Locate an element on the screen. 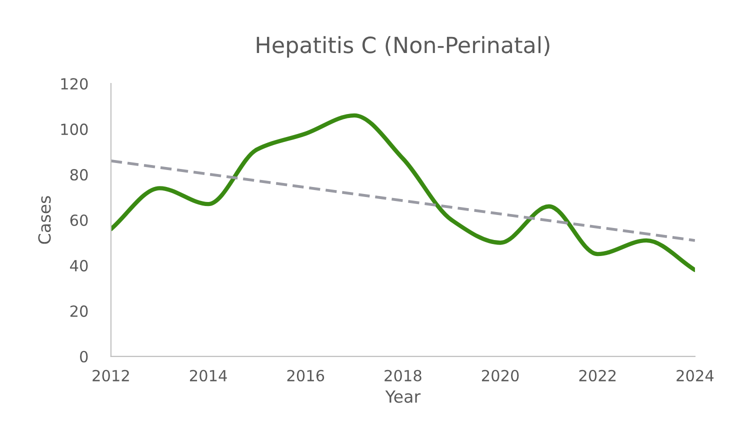 The width and height of the screenshot is (730, 440). x-axis-title: Year is located at coordinates (403, 396).